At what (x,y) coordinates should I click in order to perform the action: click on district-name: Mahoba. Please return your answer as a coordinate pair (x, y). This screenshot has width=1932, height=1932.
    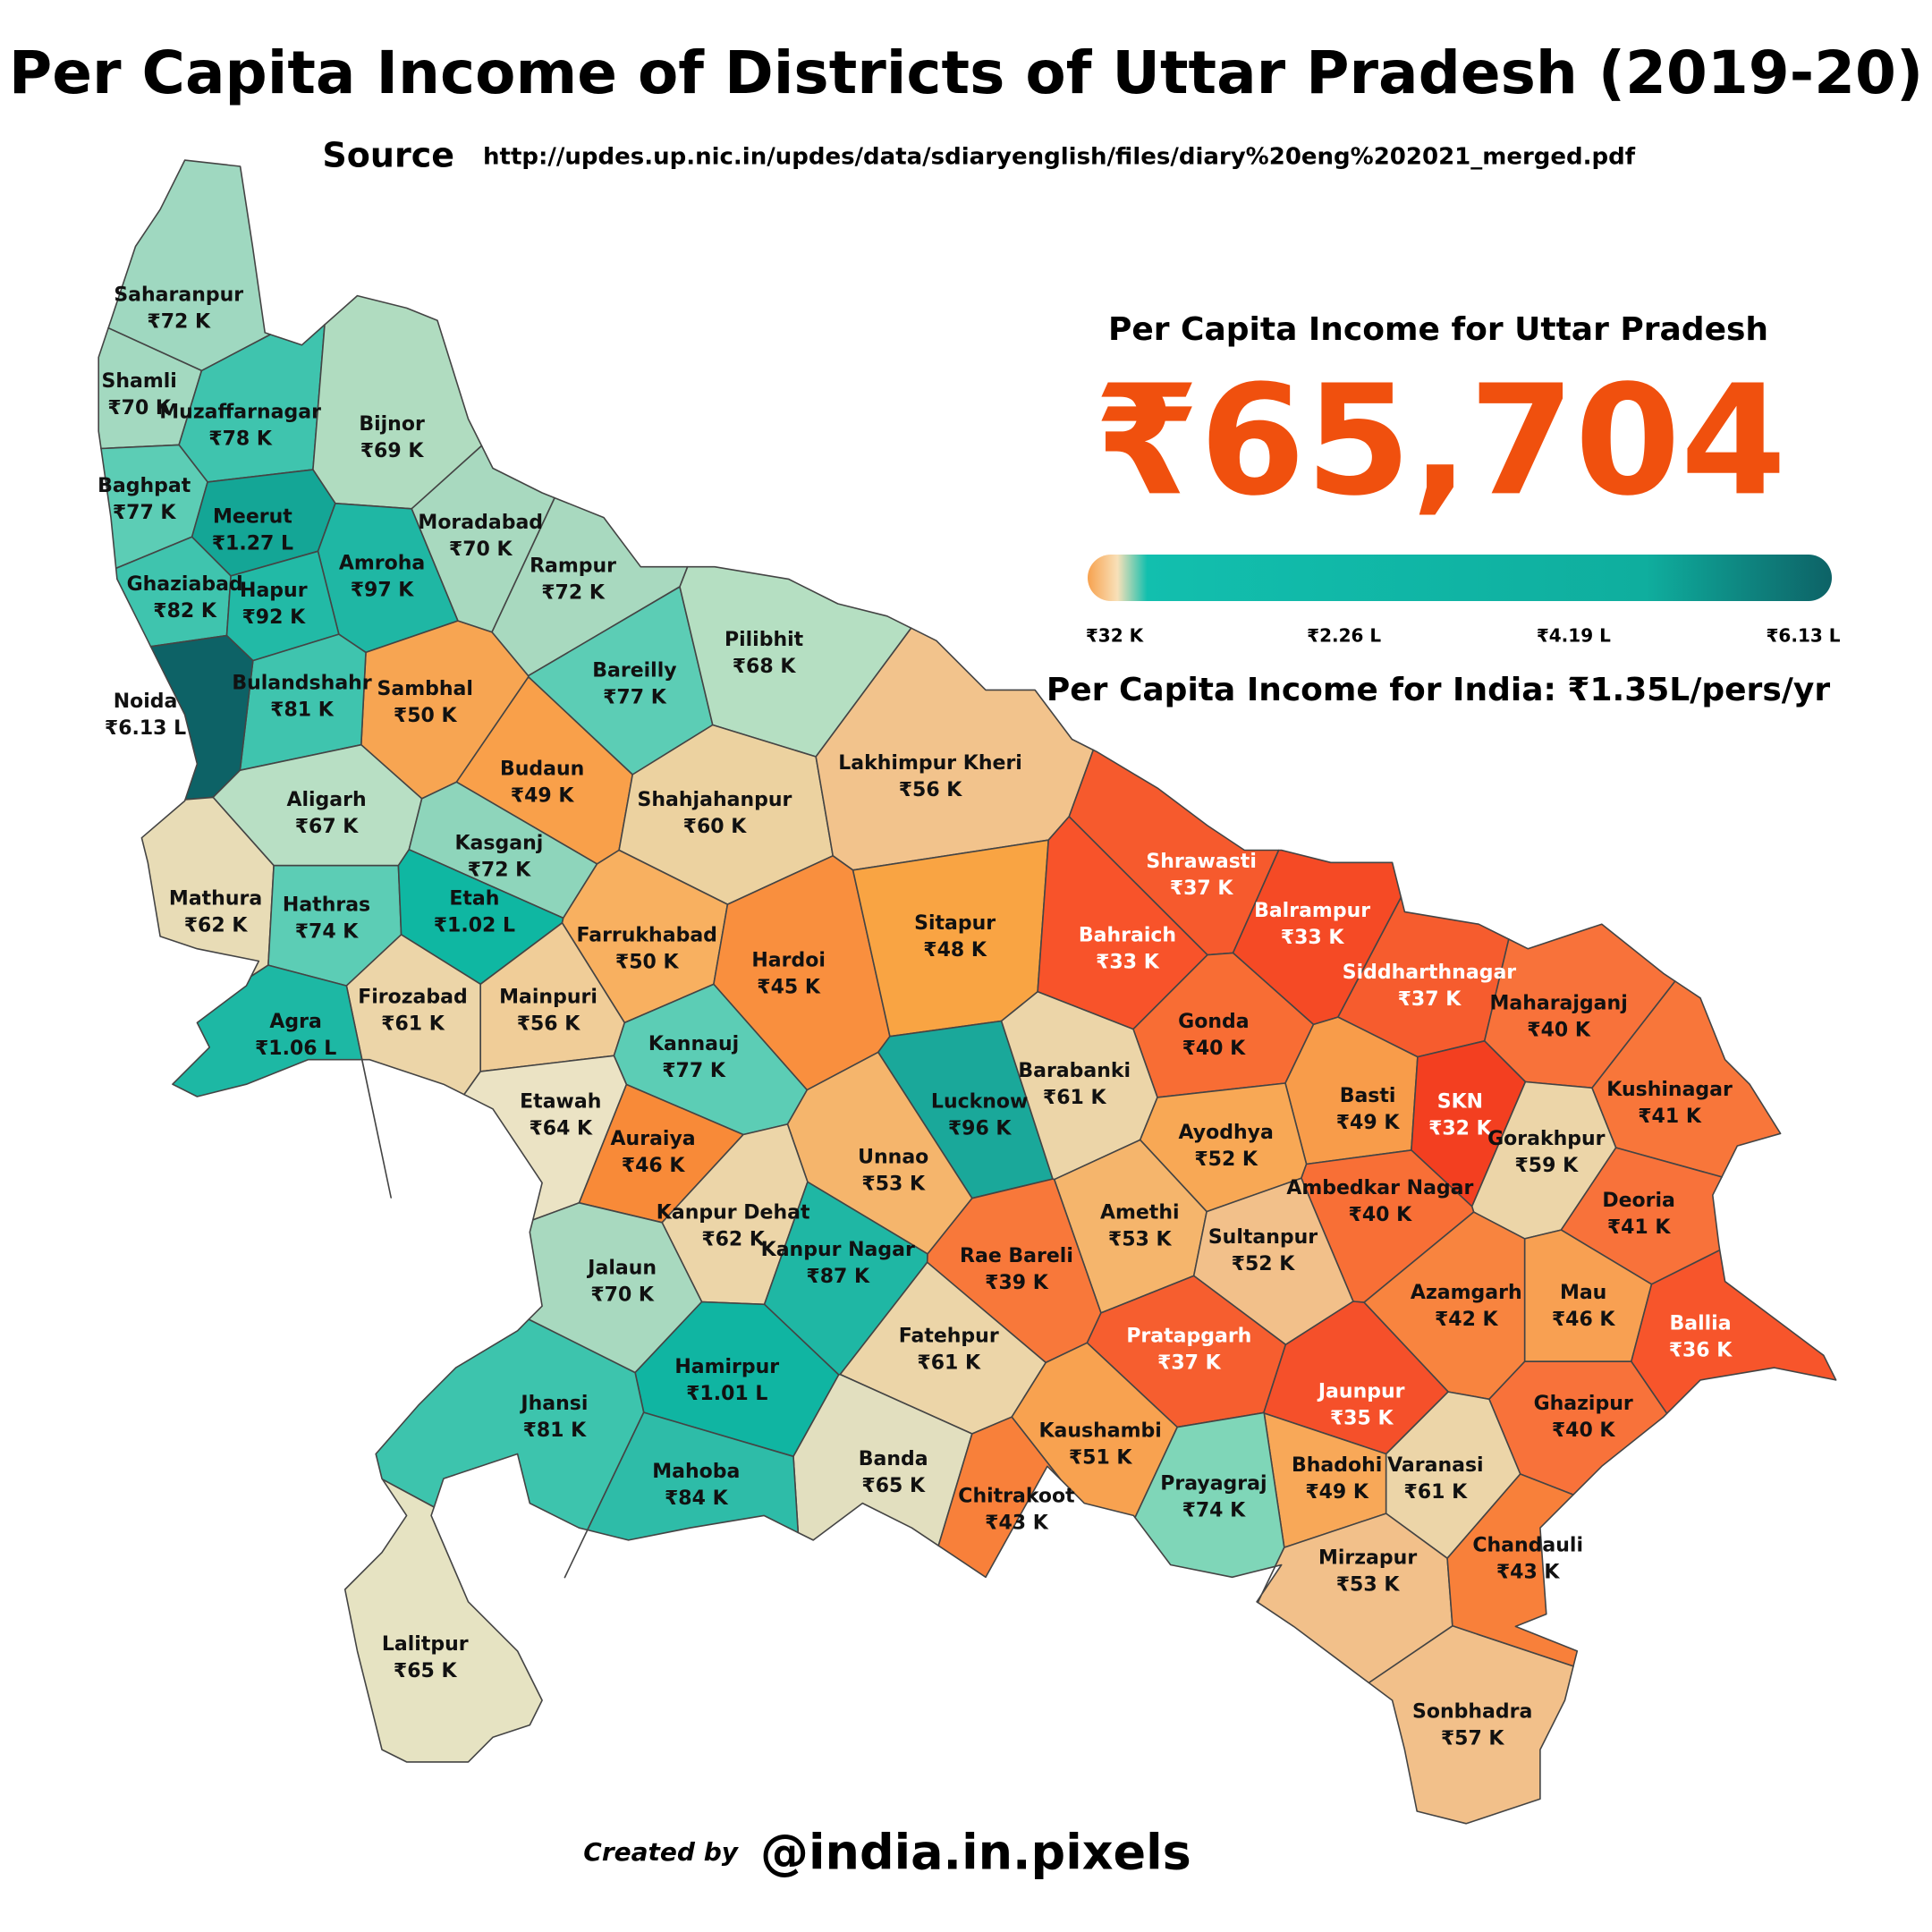
    Looking at the image, I should click on (696, 1472).